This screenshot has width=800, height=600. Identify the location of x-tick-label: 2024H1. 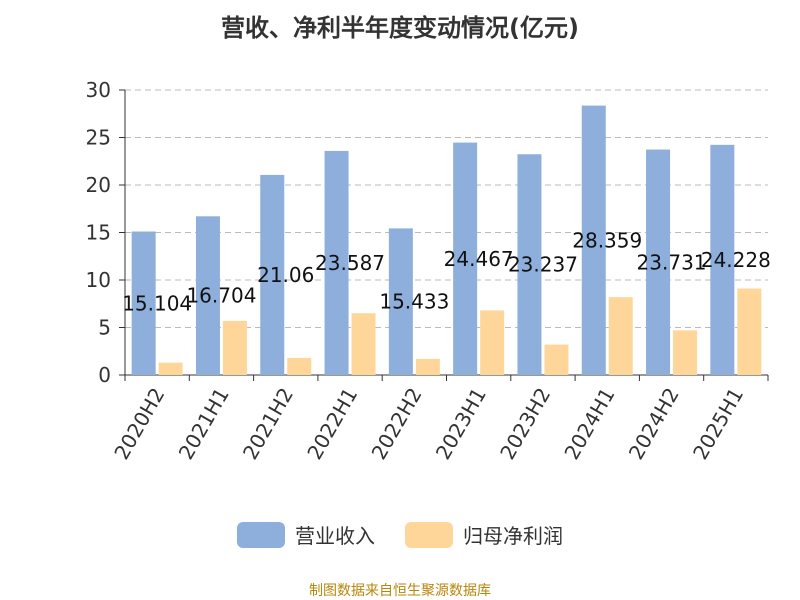
(589, 424).